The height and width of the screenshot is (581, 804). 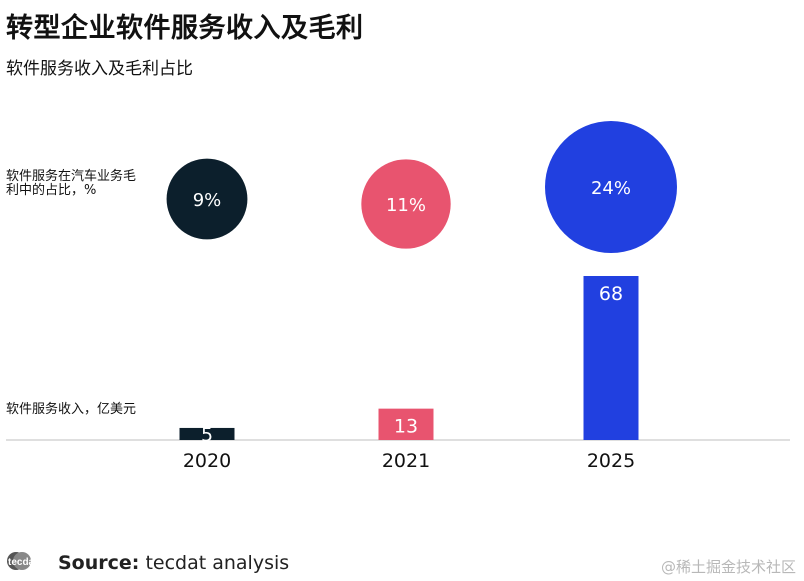 I want to click on bar-2021, so click(x=406, y=424).